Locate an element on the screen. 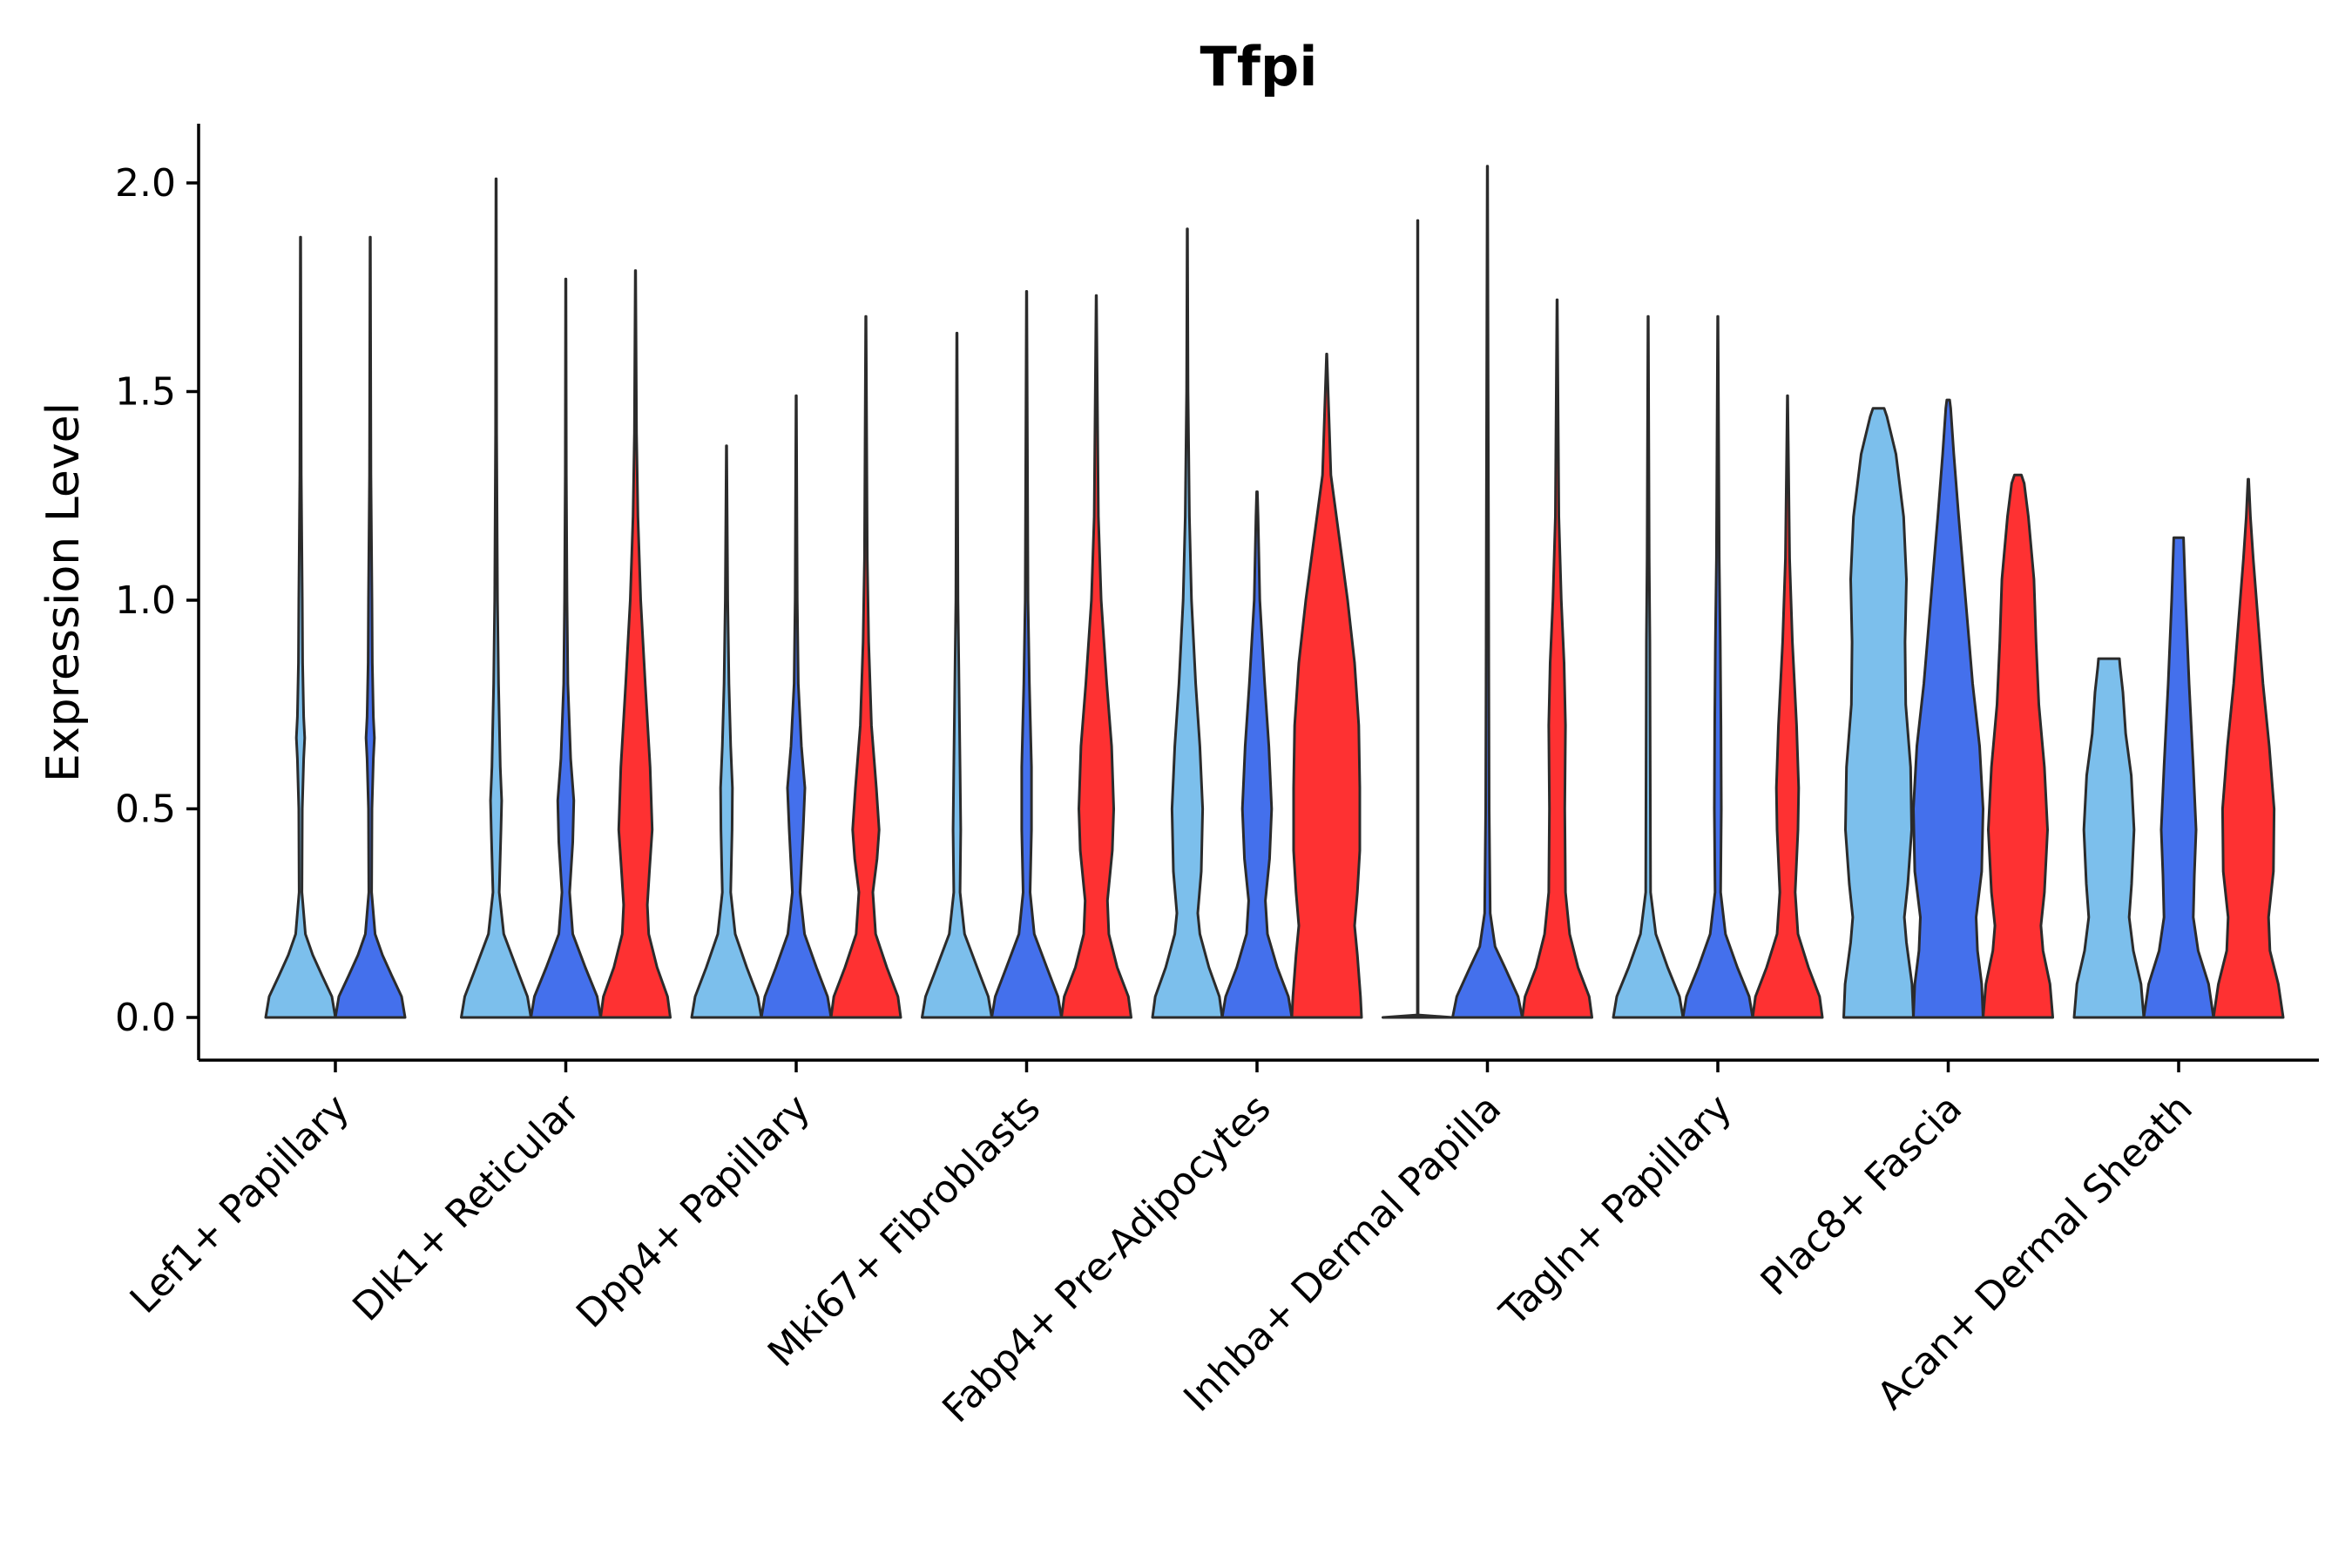 The image size is (2352, 1568). y-tick-label: 0.0 is located at coordinates (145, 1018).